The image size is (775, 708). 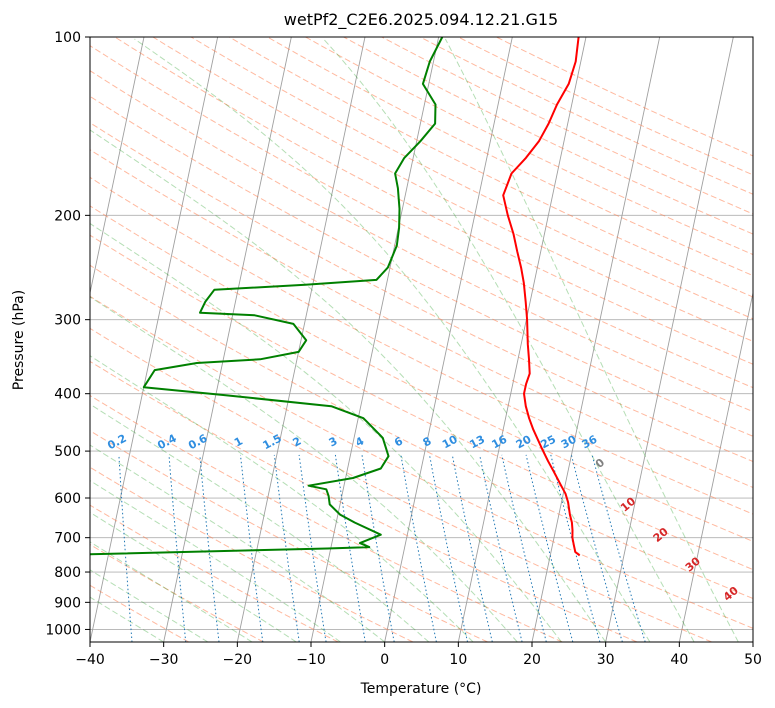 What do you see at coordinates (301, 339) in the screenshot?
I see `isotherm--20` at bounding box center [301, 339].